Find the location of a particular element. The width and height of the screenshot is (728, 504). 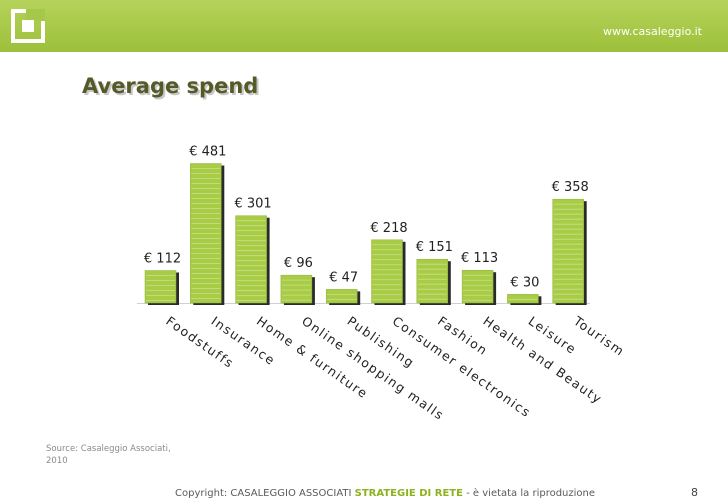

copyright-suffix: - è vietata la riproduzione is located at coordinates (531, 493).